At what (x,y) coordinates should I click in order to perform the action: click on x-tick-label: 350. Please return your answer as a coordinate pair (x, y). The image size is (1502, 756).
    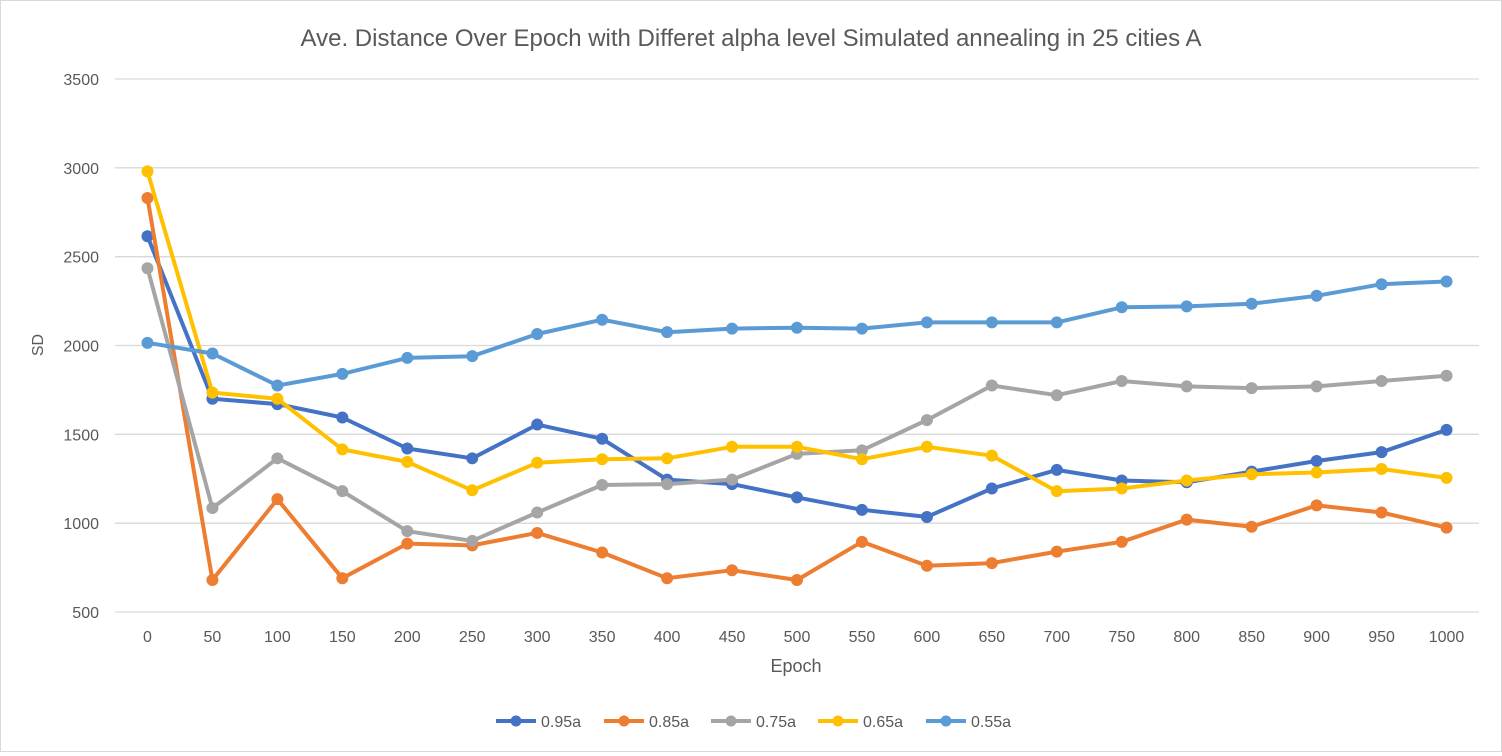
    Looking at the image, I should click on (602, 637).